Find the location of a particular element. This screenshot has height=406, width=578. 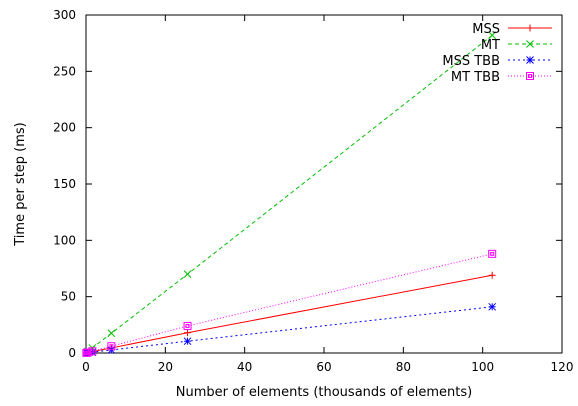

x-tick-label: 20 is located at coordinates (165, 367).